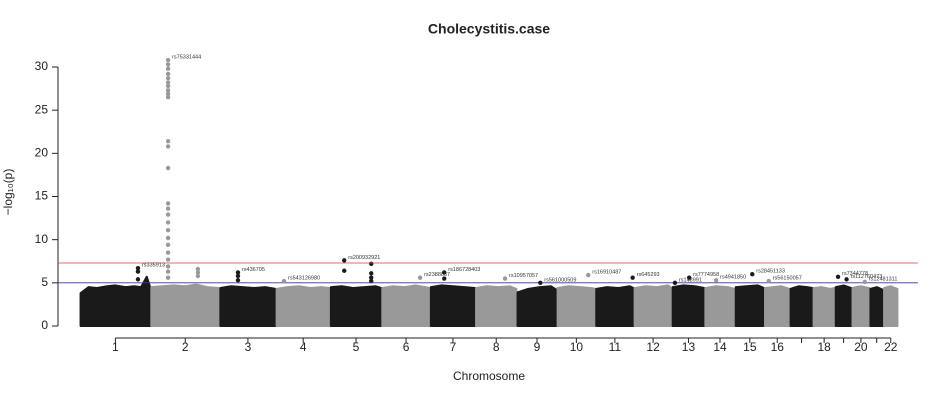  Describe the element at coordinates (689, 347) in the screenshot. I see `x-tick-label: 13` at that location.